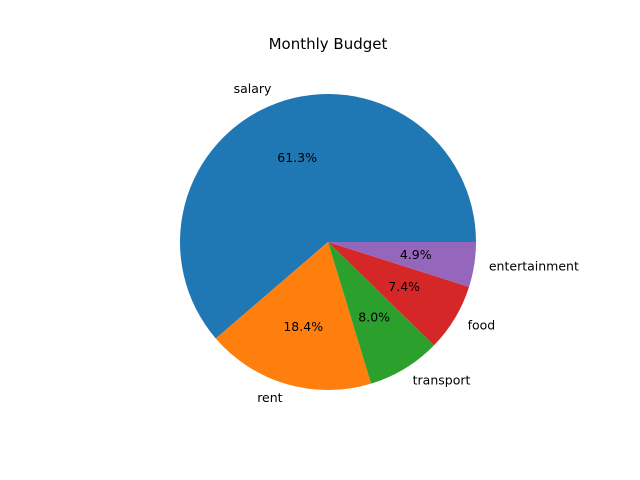 The width and height of the screenshot is (640, 480). I want to click on chart-title: Monthly Budget, so click(328, 44).